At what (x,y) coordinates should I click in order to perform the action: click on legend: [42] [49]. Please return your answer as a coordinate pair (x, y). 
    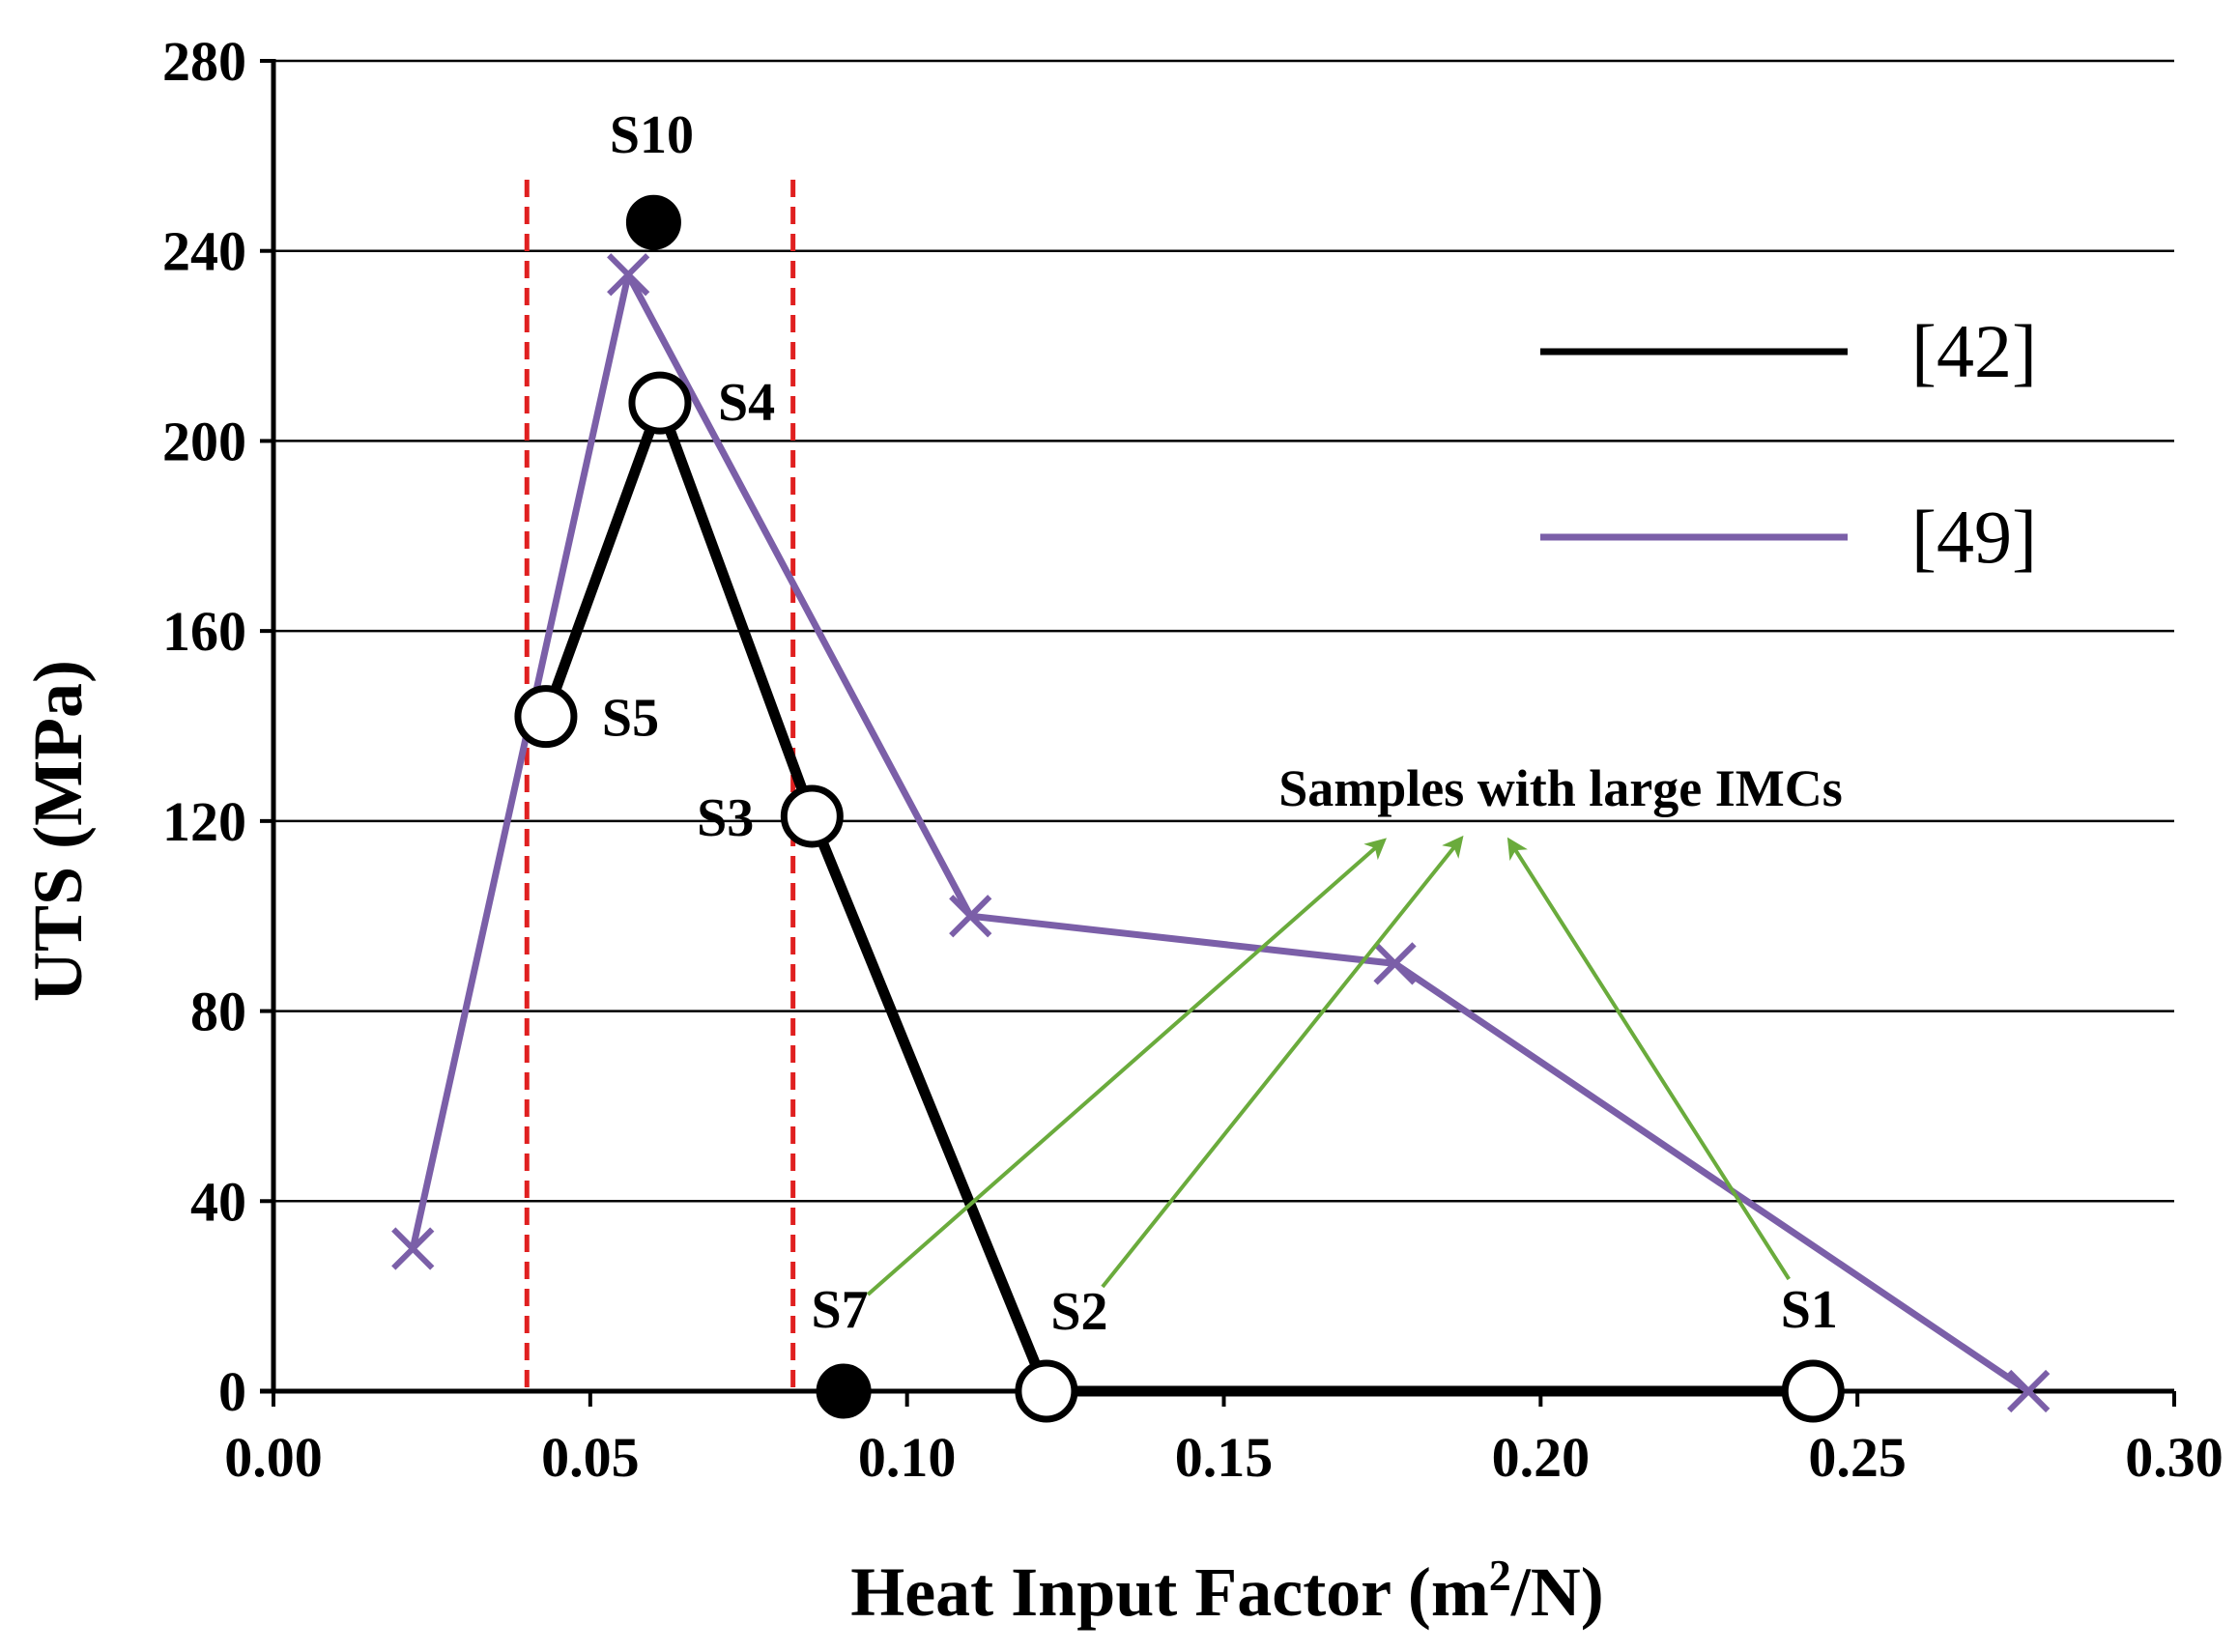
    Looking at the image, I should click on (1788, 444).